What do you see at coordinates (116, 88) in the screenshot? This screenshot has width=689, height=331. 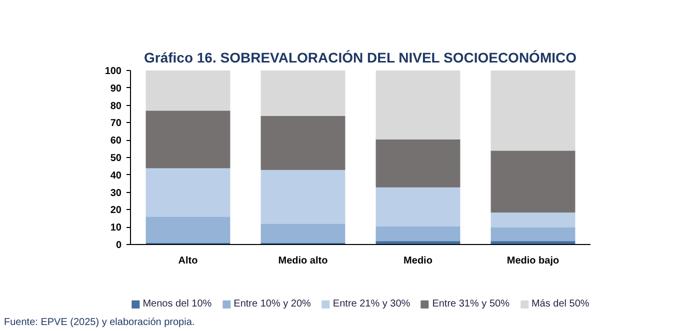 I see `y-tick-label: 90` at bounding box center [116, 88].